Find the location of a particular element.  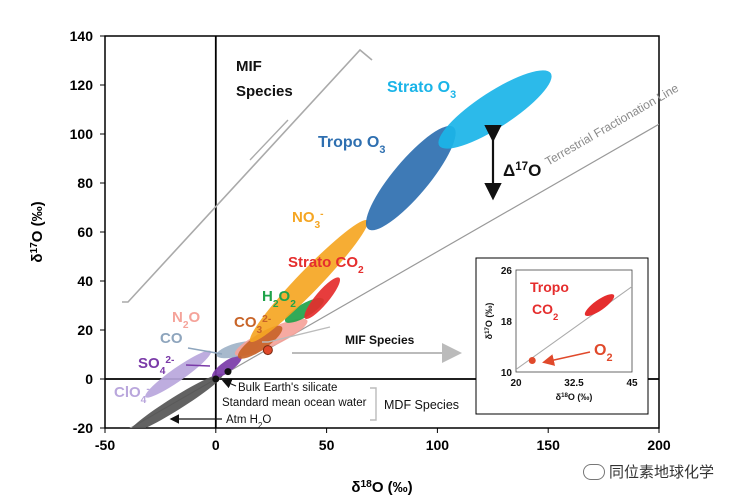

mdf-label: MDF Species is located at coordinates (421, 405).